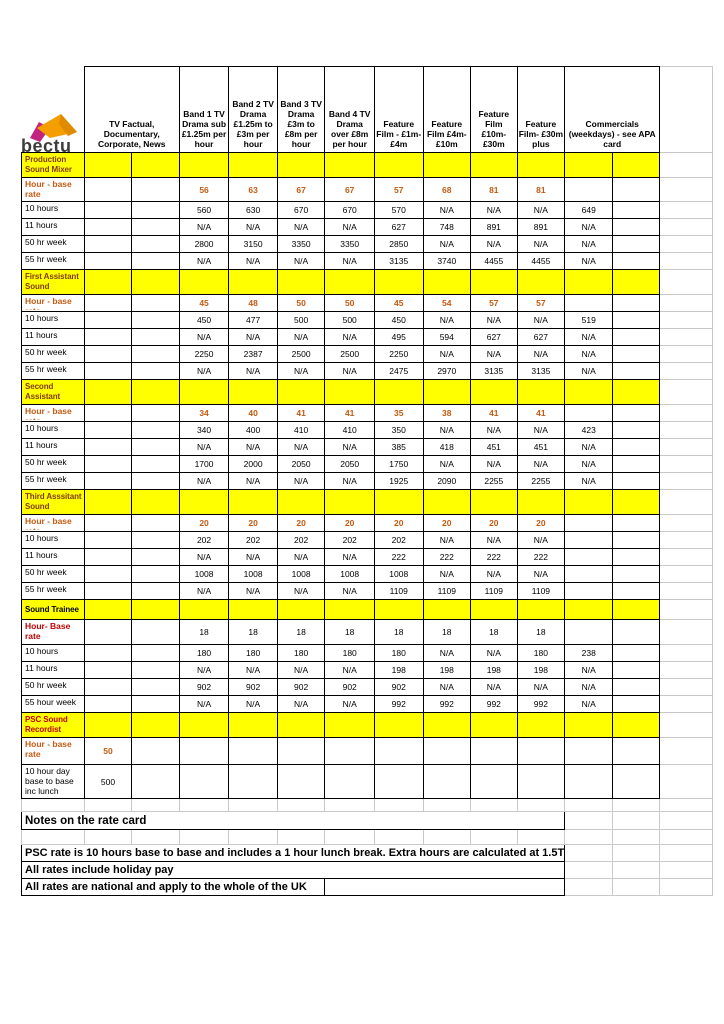 This screenshot has height=1024, width=724. Describe the element at coordinates (46, 685) in the screenshot. I see `row-label-text: 50 hr week` at that location.